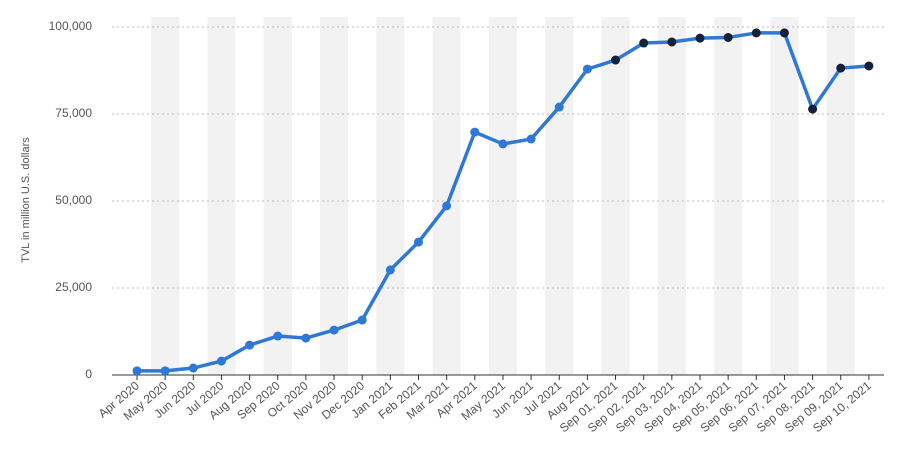 This screenshot has width=904, height=474. What do you see at coordinates (26, 200) in the screenshot?
I see `y-axis-label: TVL in million U.S. dollars` at bounding box center [26, 200].